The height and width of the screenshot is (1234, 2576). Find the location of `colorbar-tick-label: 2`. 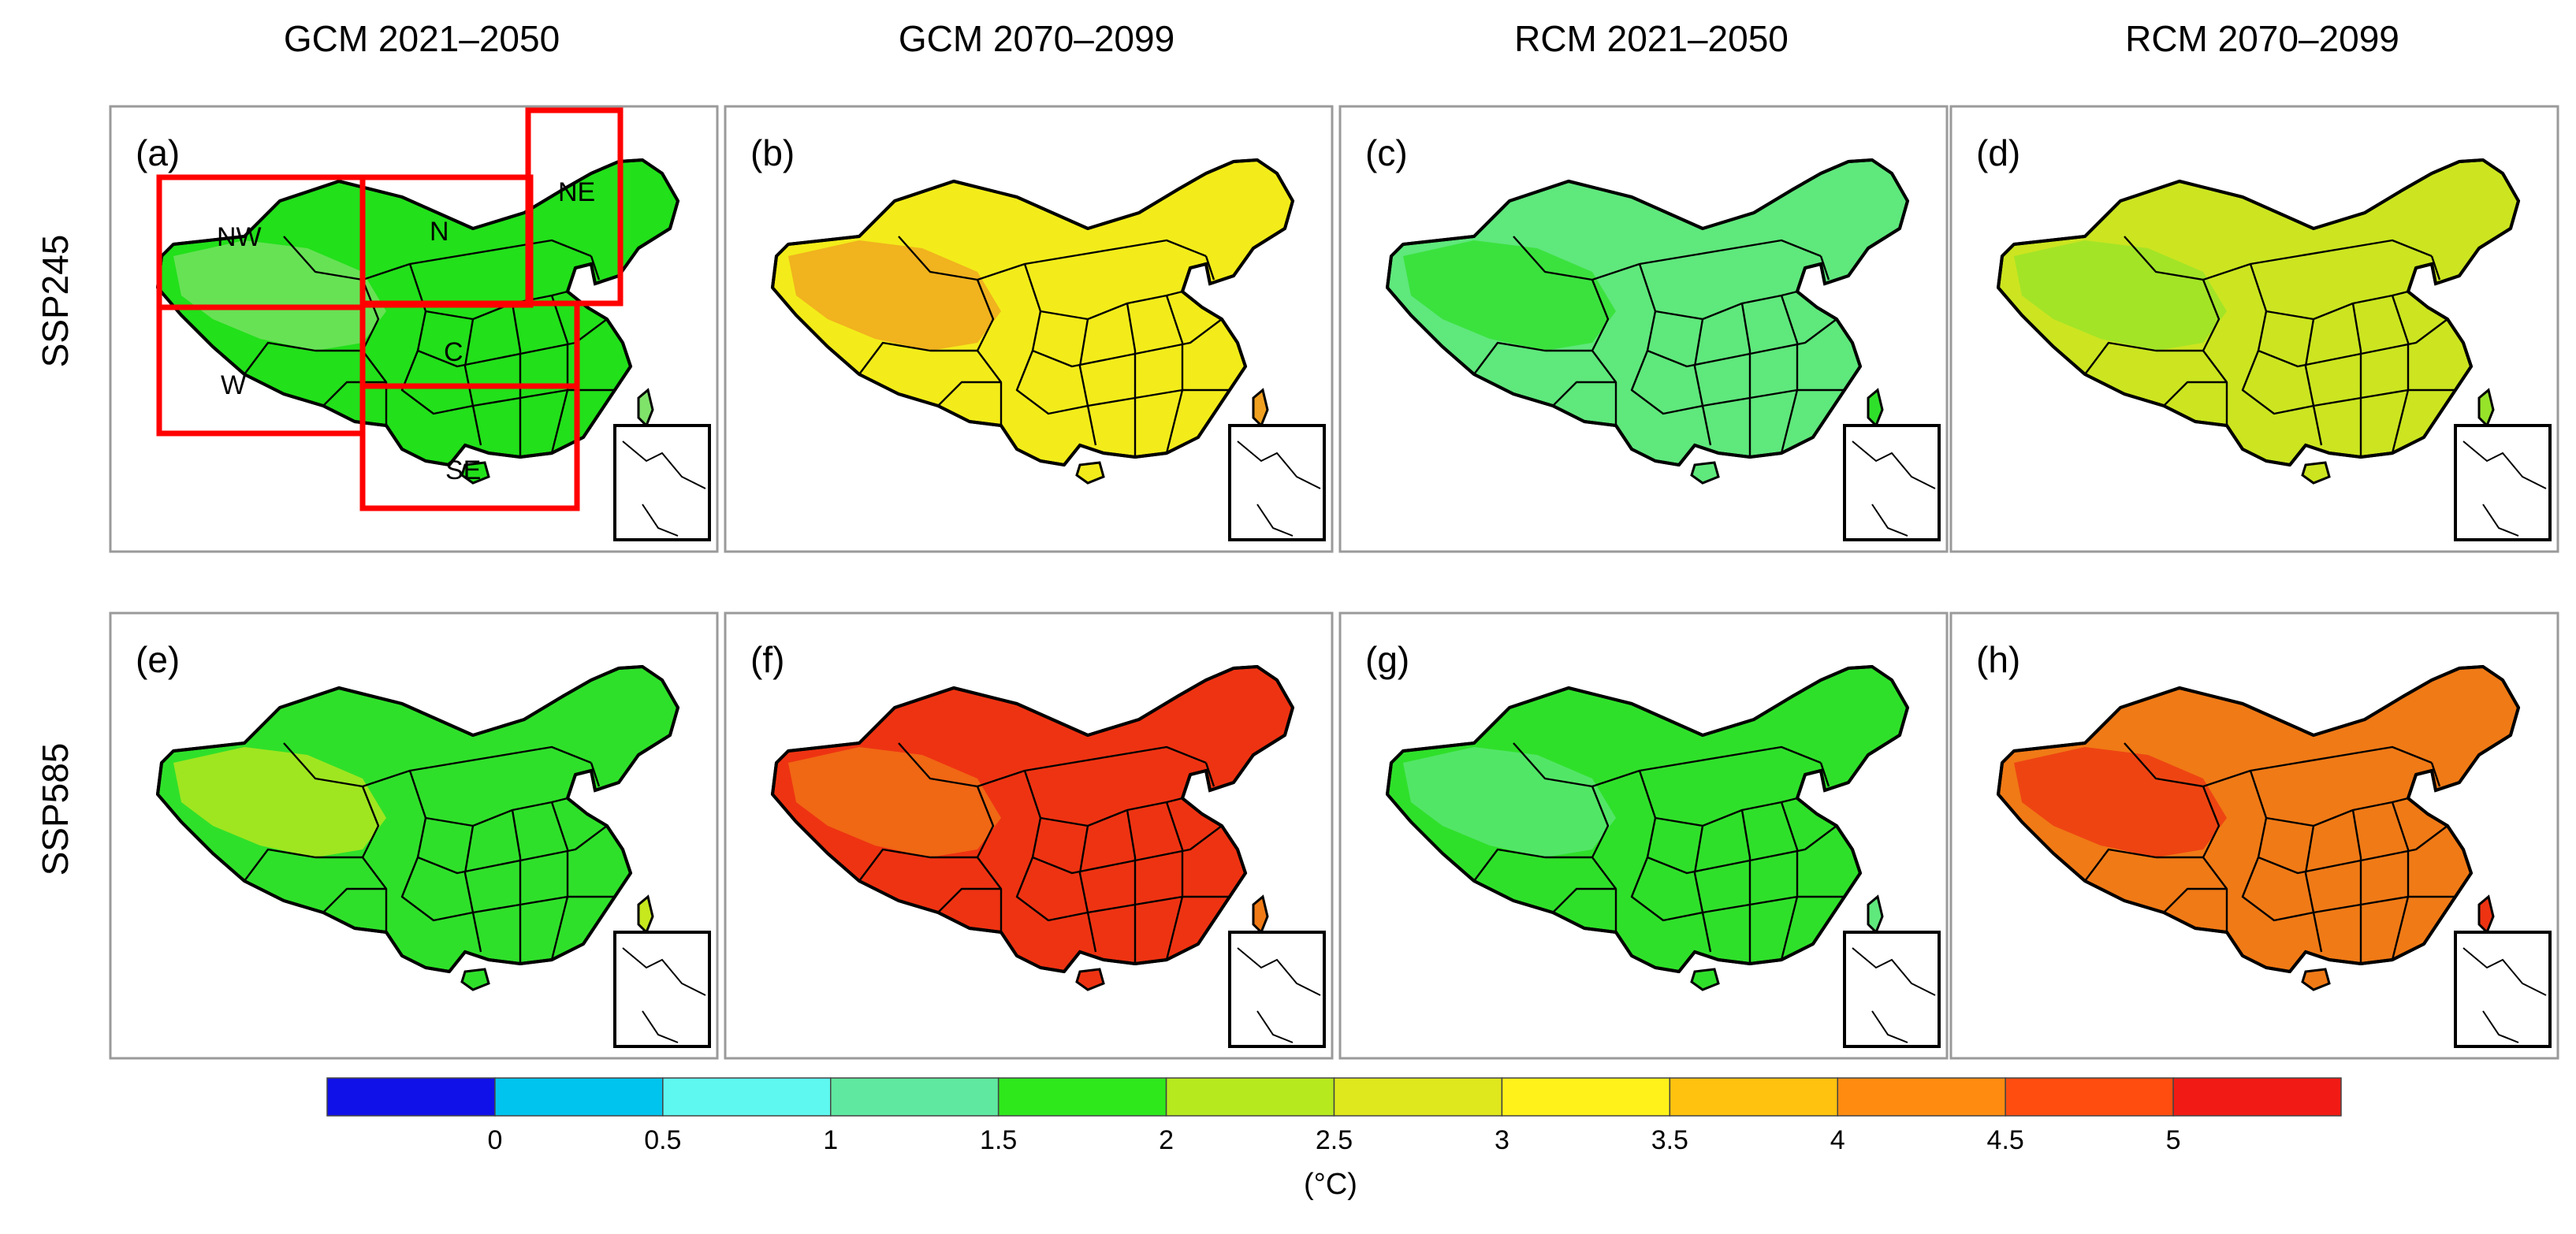

colorbar-tick-label: 2 is located at coordinates (1166, 1140).